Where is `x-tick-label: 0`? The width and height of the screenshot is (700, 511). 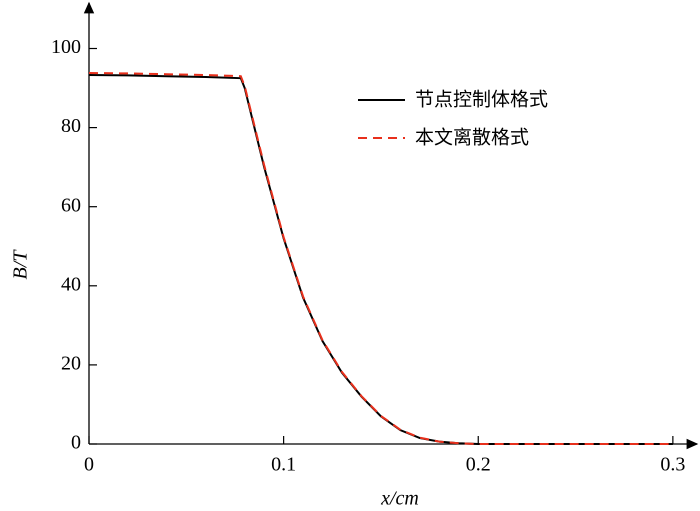
x-tick-label: 0 is located at coordinates (89, 465).